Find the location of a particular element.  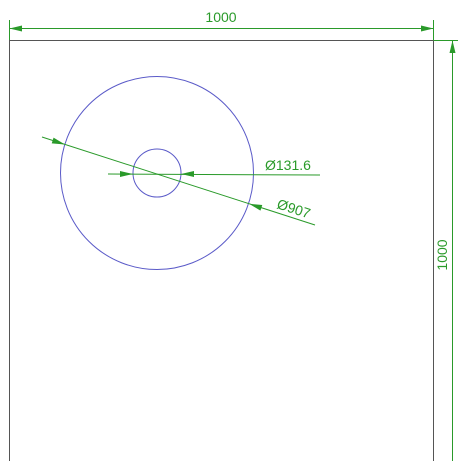

width-dimension: 1000 is located at coordinates (221, 24).